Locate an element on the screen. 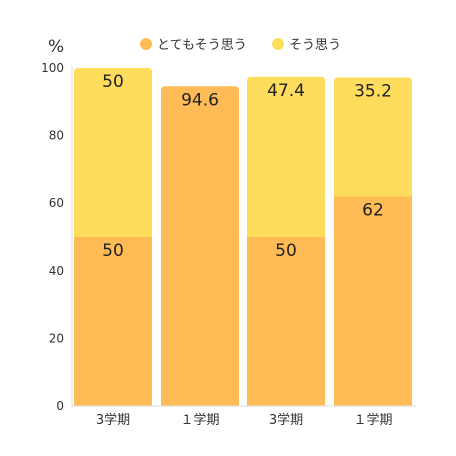 Image resolution: width=456 pixels, height=456 pixels. data-label: 94.6 is located at coordinates (200, 100).